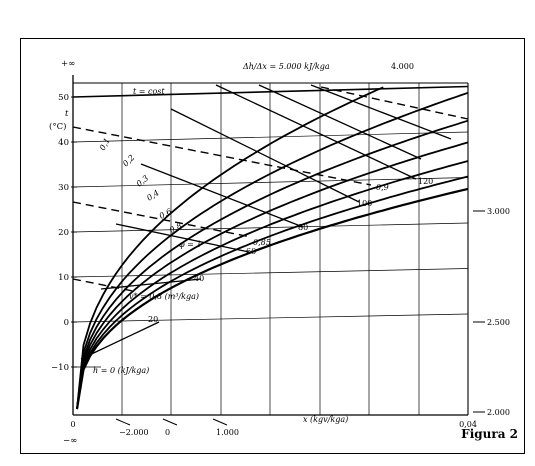  I want to click on h-bottom-tick-0: 0, so click(167, 432).